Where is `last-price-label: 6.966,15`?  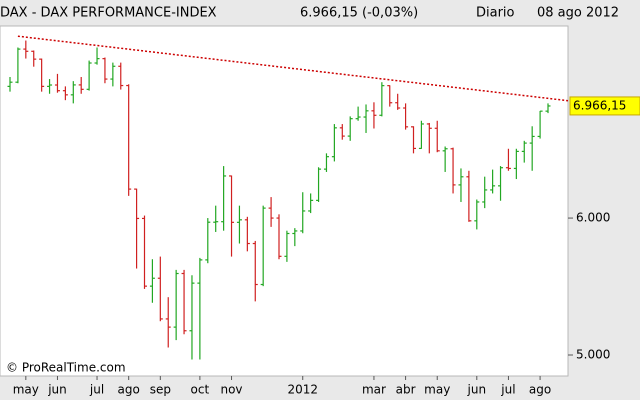 last-price-label: 6.966,15 is located at coordinates (599, 105).